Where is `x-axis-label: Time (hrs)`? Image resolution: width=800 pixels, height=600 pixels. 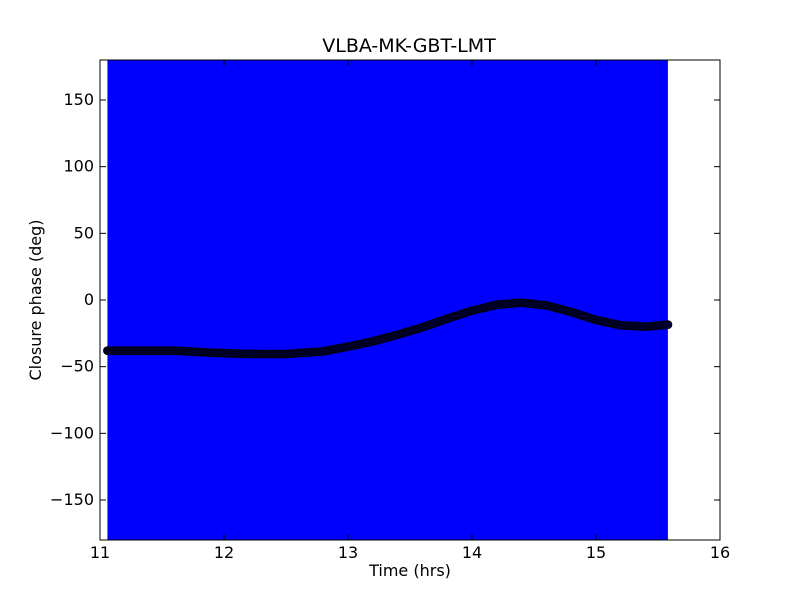
x-axis-label: Time (hrs) is located at coordinates (409, 570).